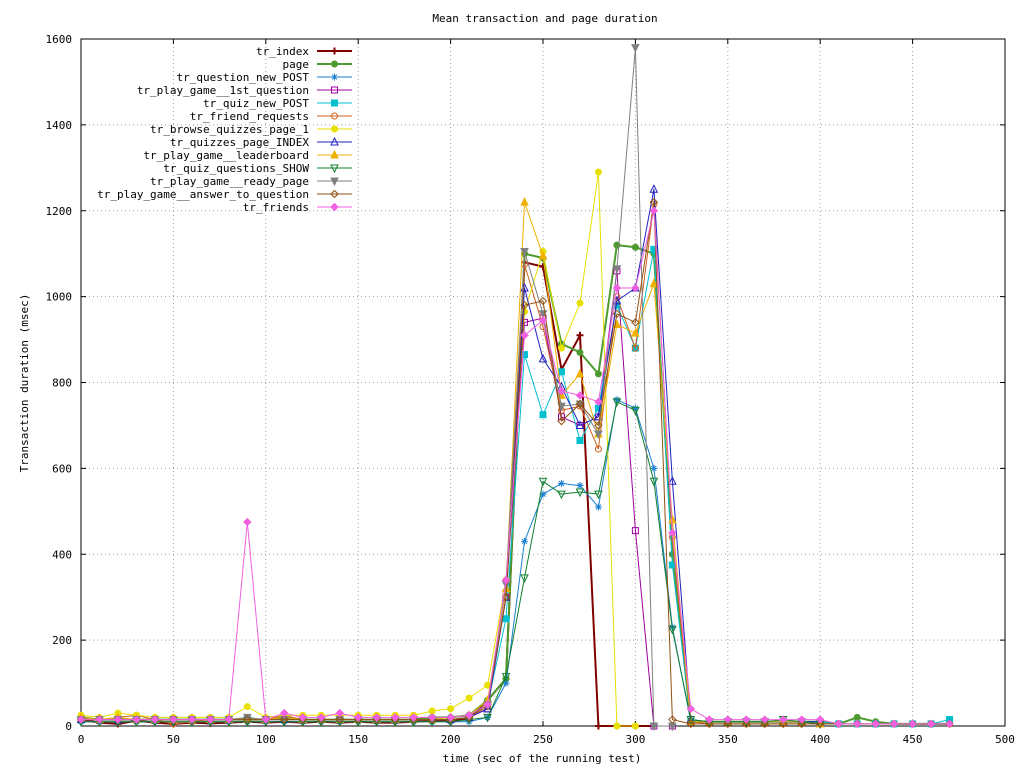  What do you see at coordinates (304, 51) in the screenshot?
I see `legend-entry: tr_index` at bounding box center [304, 51].